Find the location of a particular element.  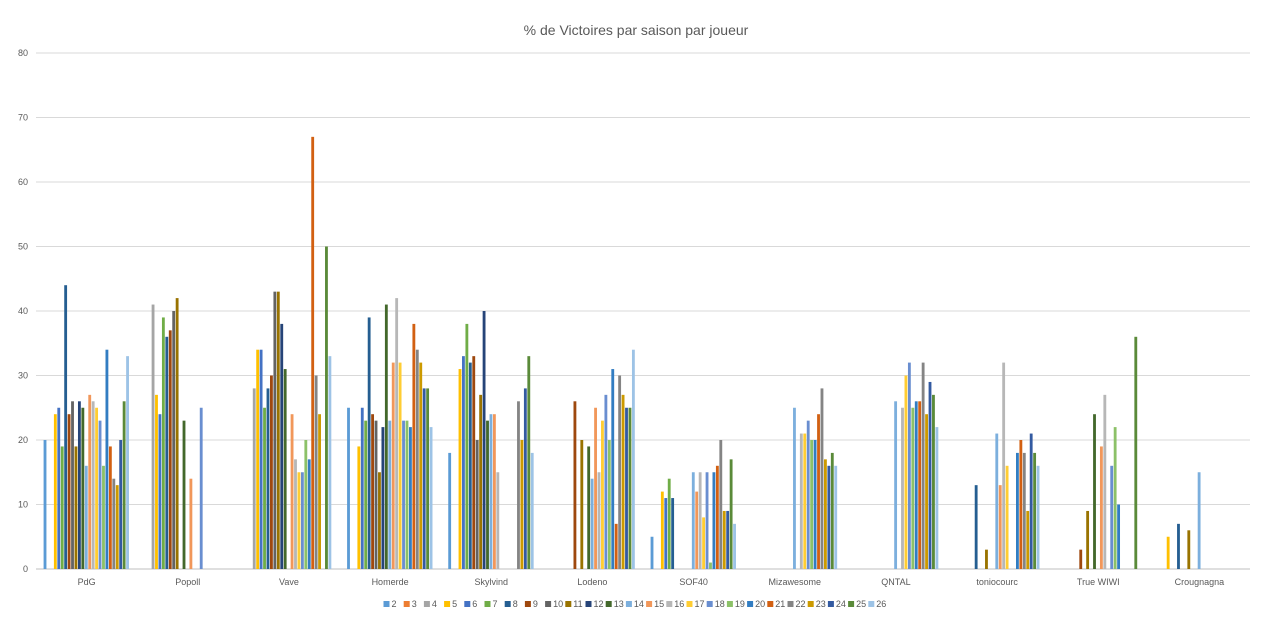

legend-label: 23 is located at coordinates (821, 604).